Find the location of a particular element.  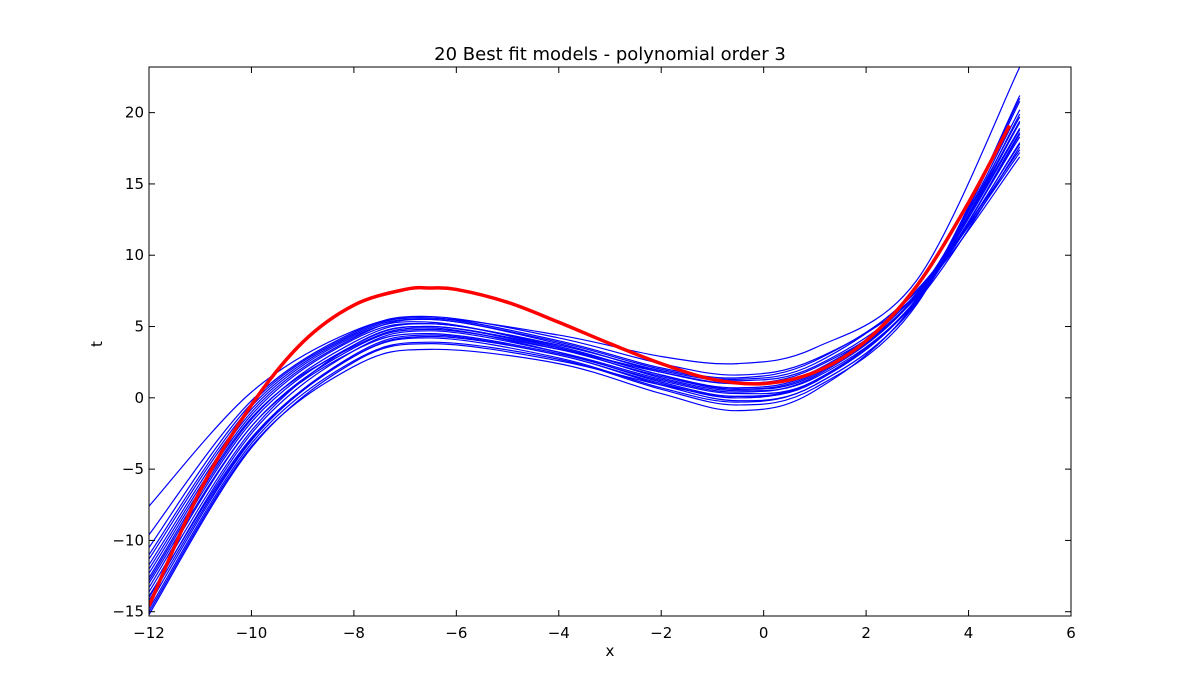

y-axis-label: t is located at coordinates (97, 344).